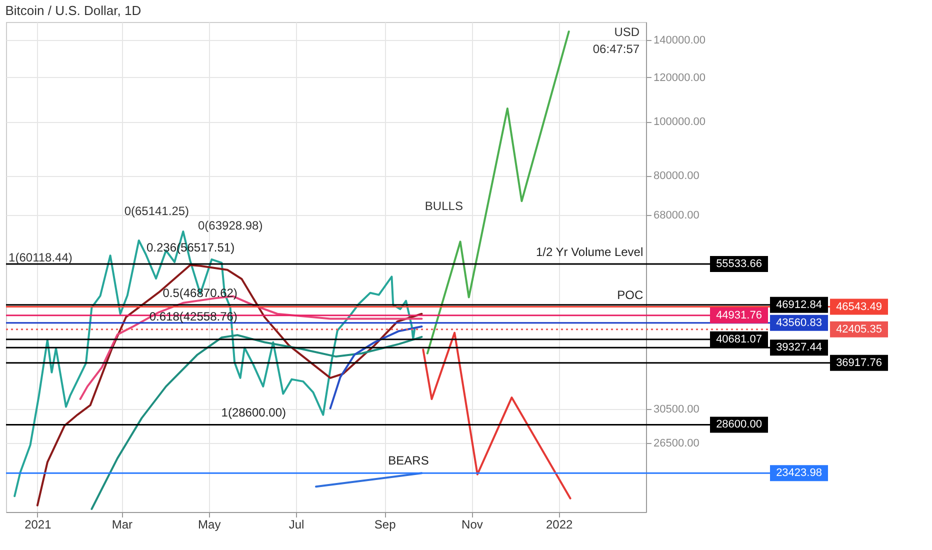 The image size is (932, 550). What do you see at coordinates (590, 251) in the screenshot?
I see `annotation: 1/2 Yr Volume Level` at bounding box center [590, 251].